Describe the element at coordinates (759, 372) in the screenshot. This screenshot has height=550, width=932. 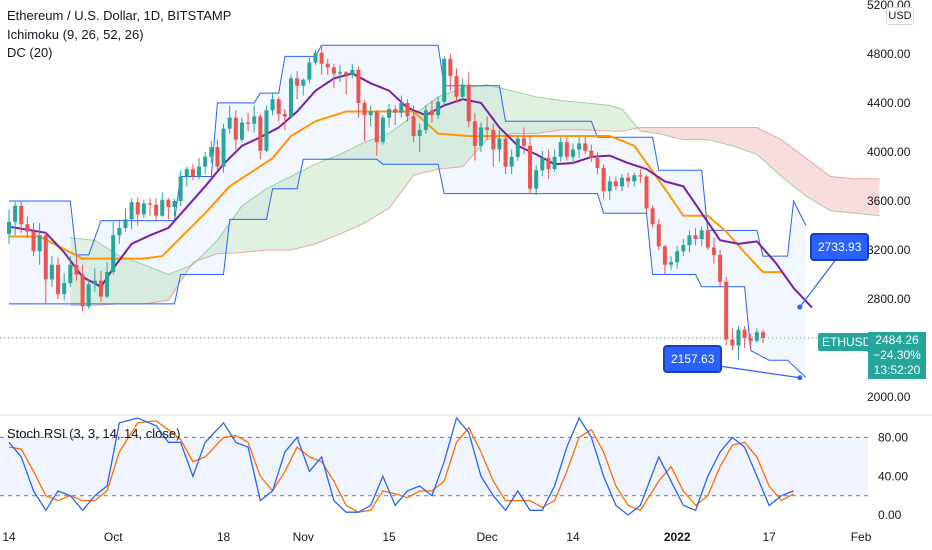
I see `low-callout-connector` at that location.